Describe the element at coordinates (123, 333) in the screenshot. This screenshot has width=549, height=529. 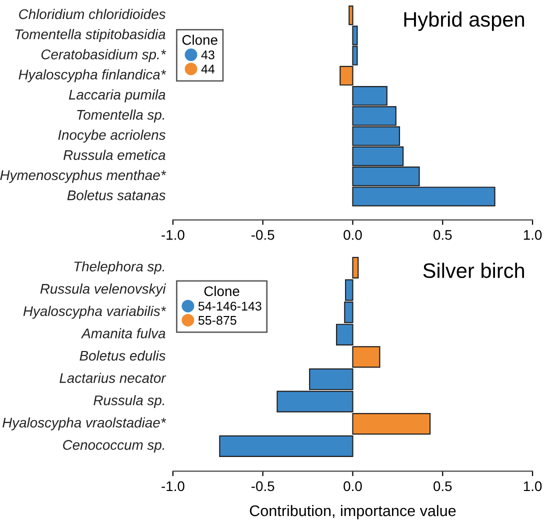
I see `category-label: Amanita fulva` at that location.